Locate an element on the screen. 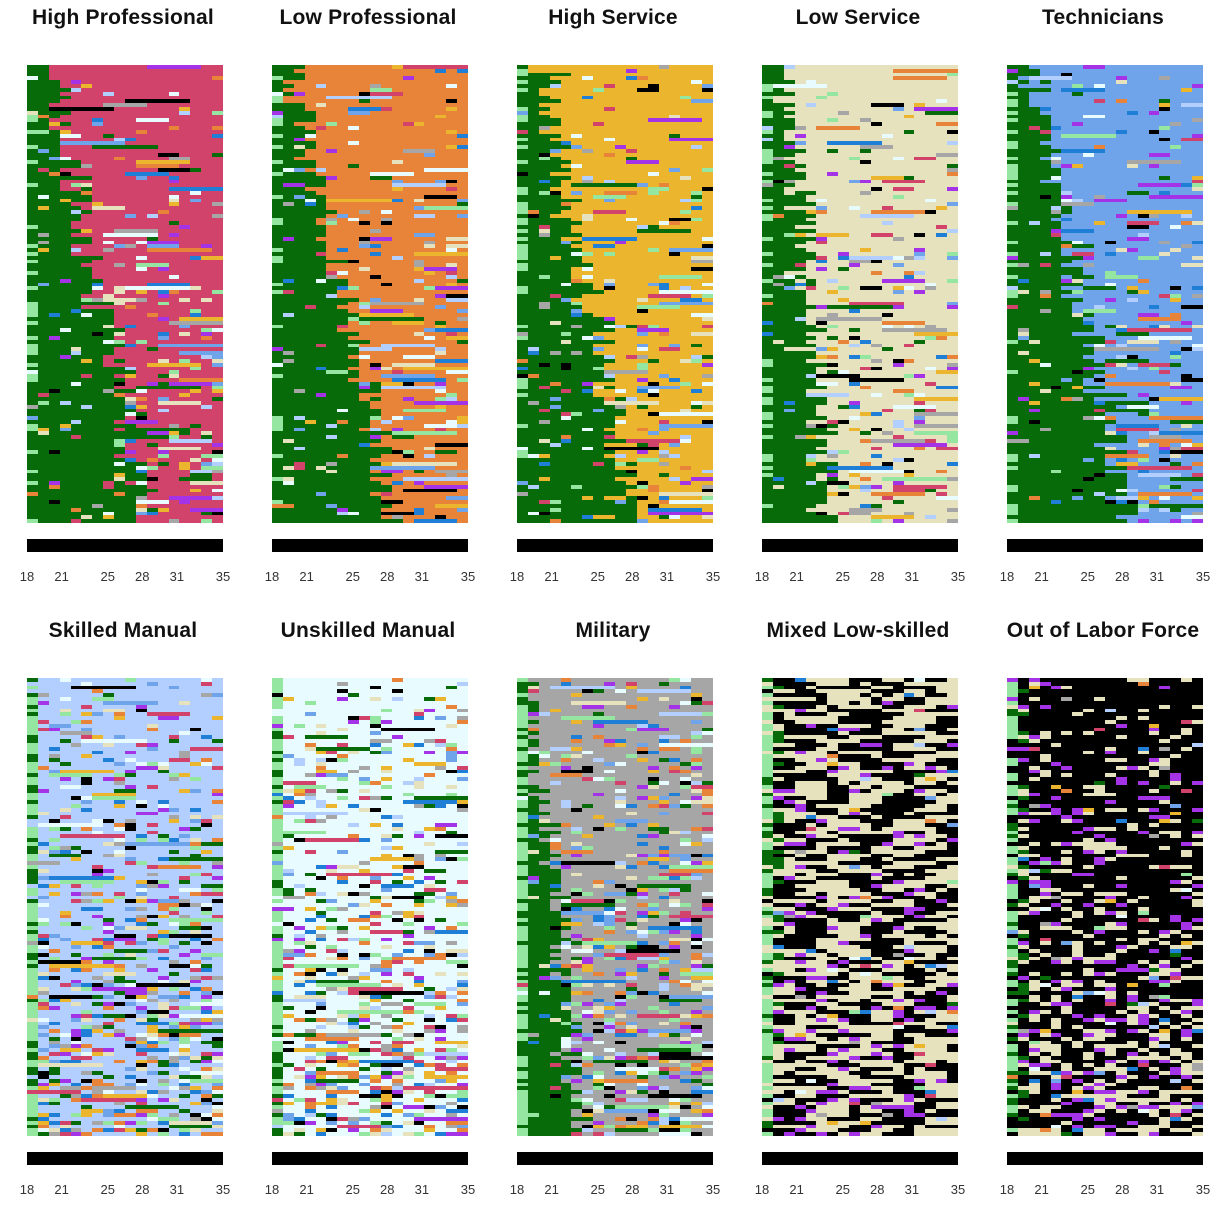  panel-title: High Professional is located at coordinates (123, 18).